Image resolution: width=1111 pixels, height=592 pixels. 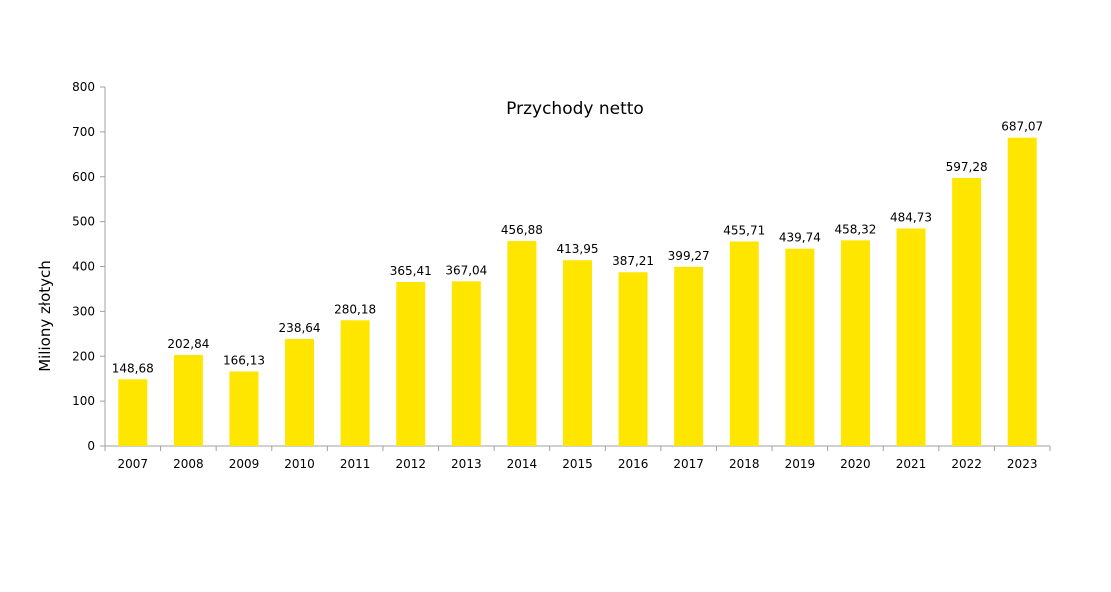 What do you see at coordinates (800, 464) in the screenshot?
I see `x-tick-label: 2019` at bounding box center [800, 464].